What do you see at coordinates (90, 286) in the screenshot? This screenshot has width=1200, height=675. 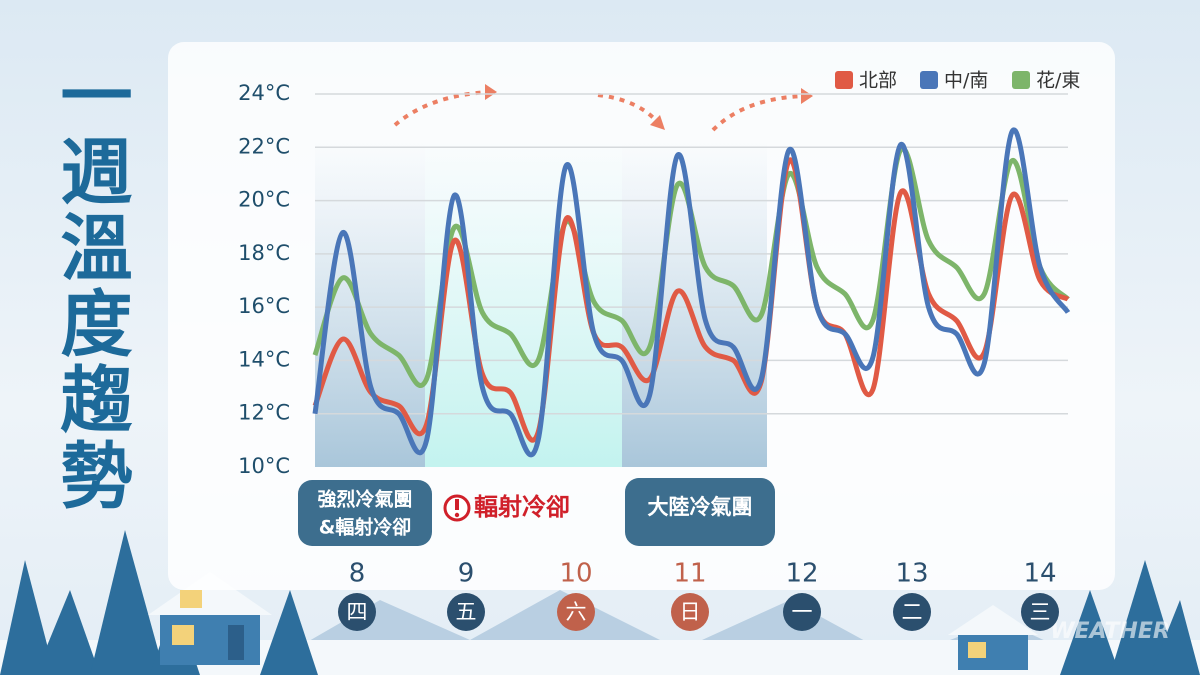 I see `page-title: 一週溫度趨勢` at bounding box center [90, 286].